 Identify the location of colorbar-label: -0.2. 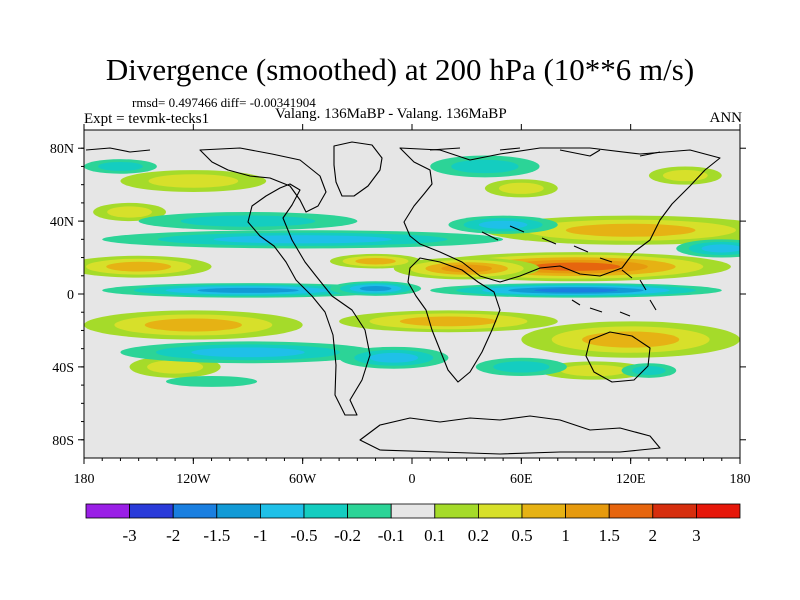
(347, 535).